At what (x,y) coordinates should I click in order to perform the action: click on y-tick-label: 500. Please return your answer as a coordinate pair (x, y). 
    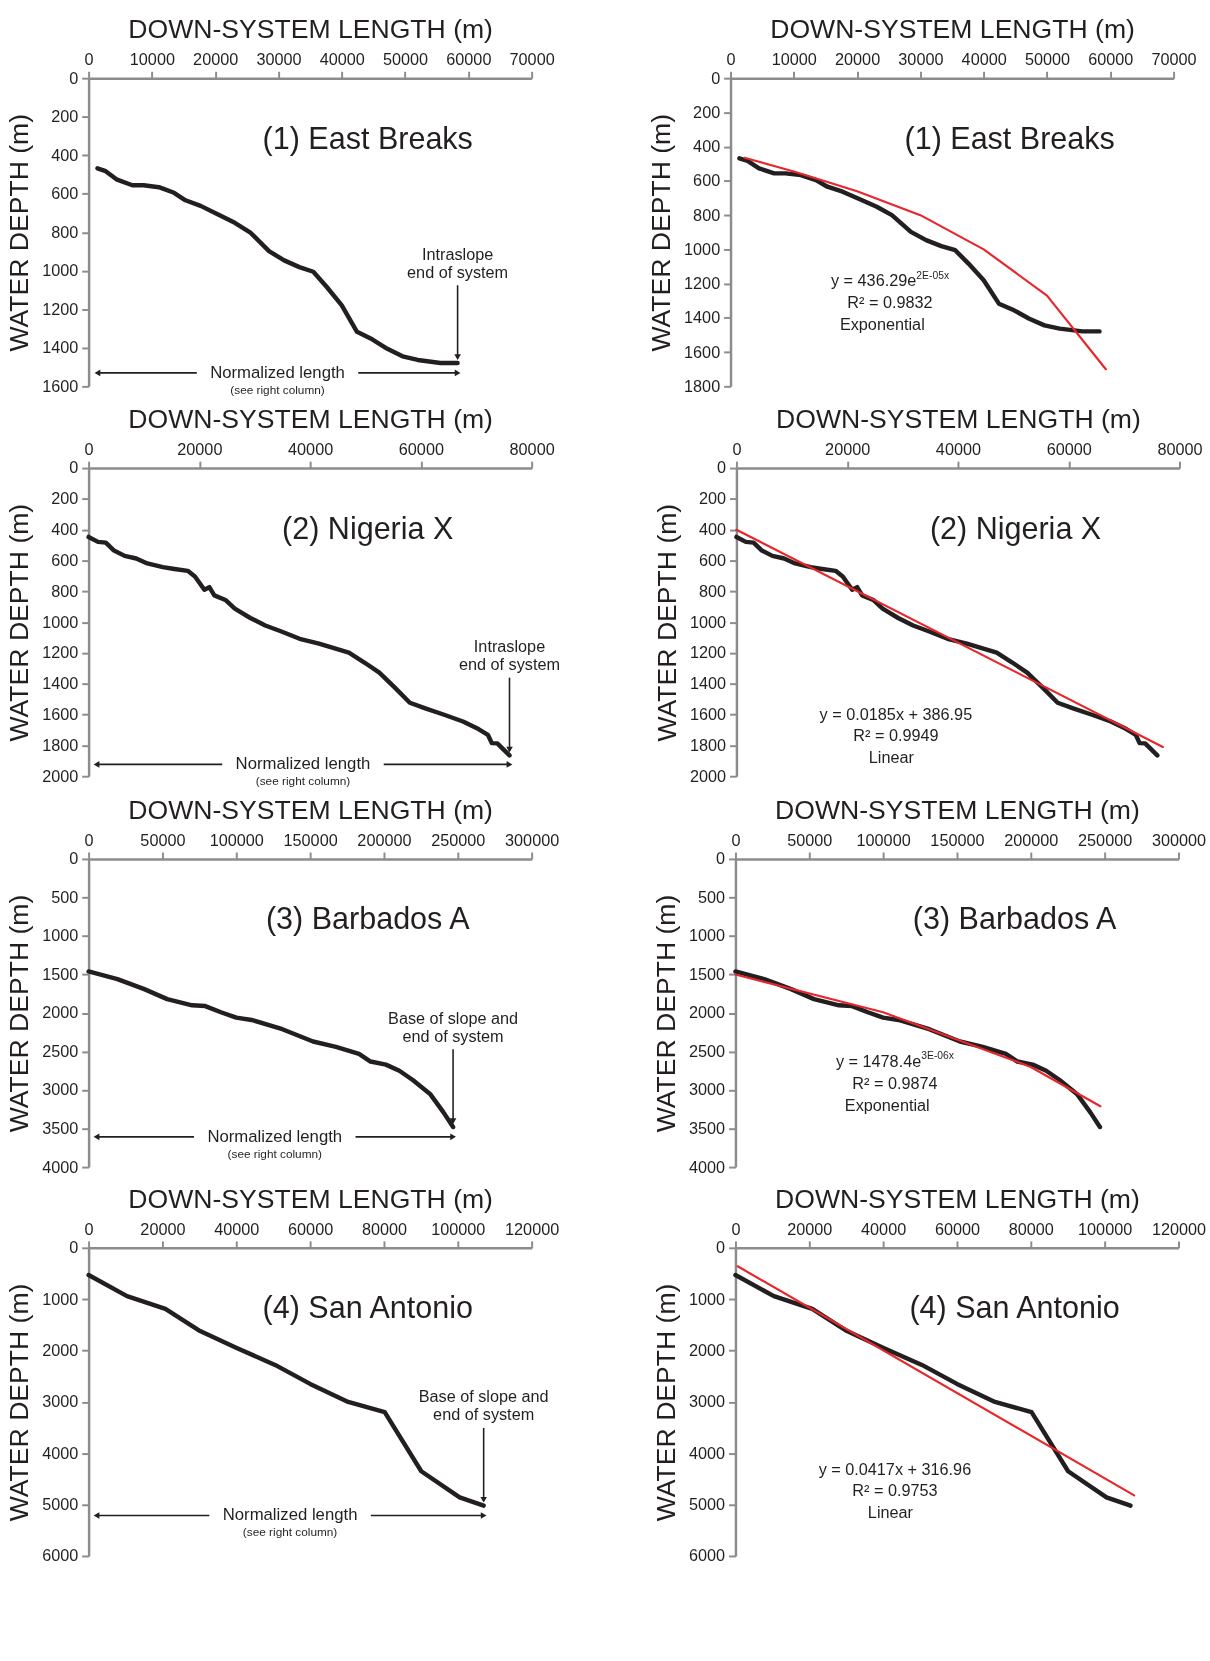
    Looking at the image, I should click on (712, 896).